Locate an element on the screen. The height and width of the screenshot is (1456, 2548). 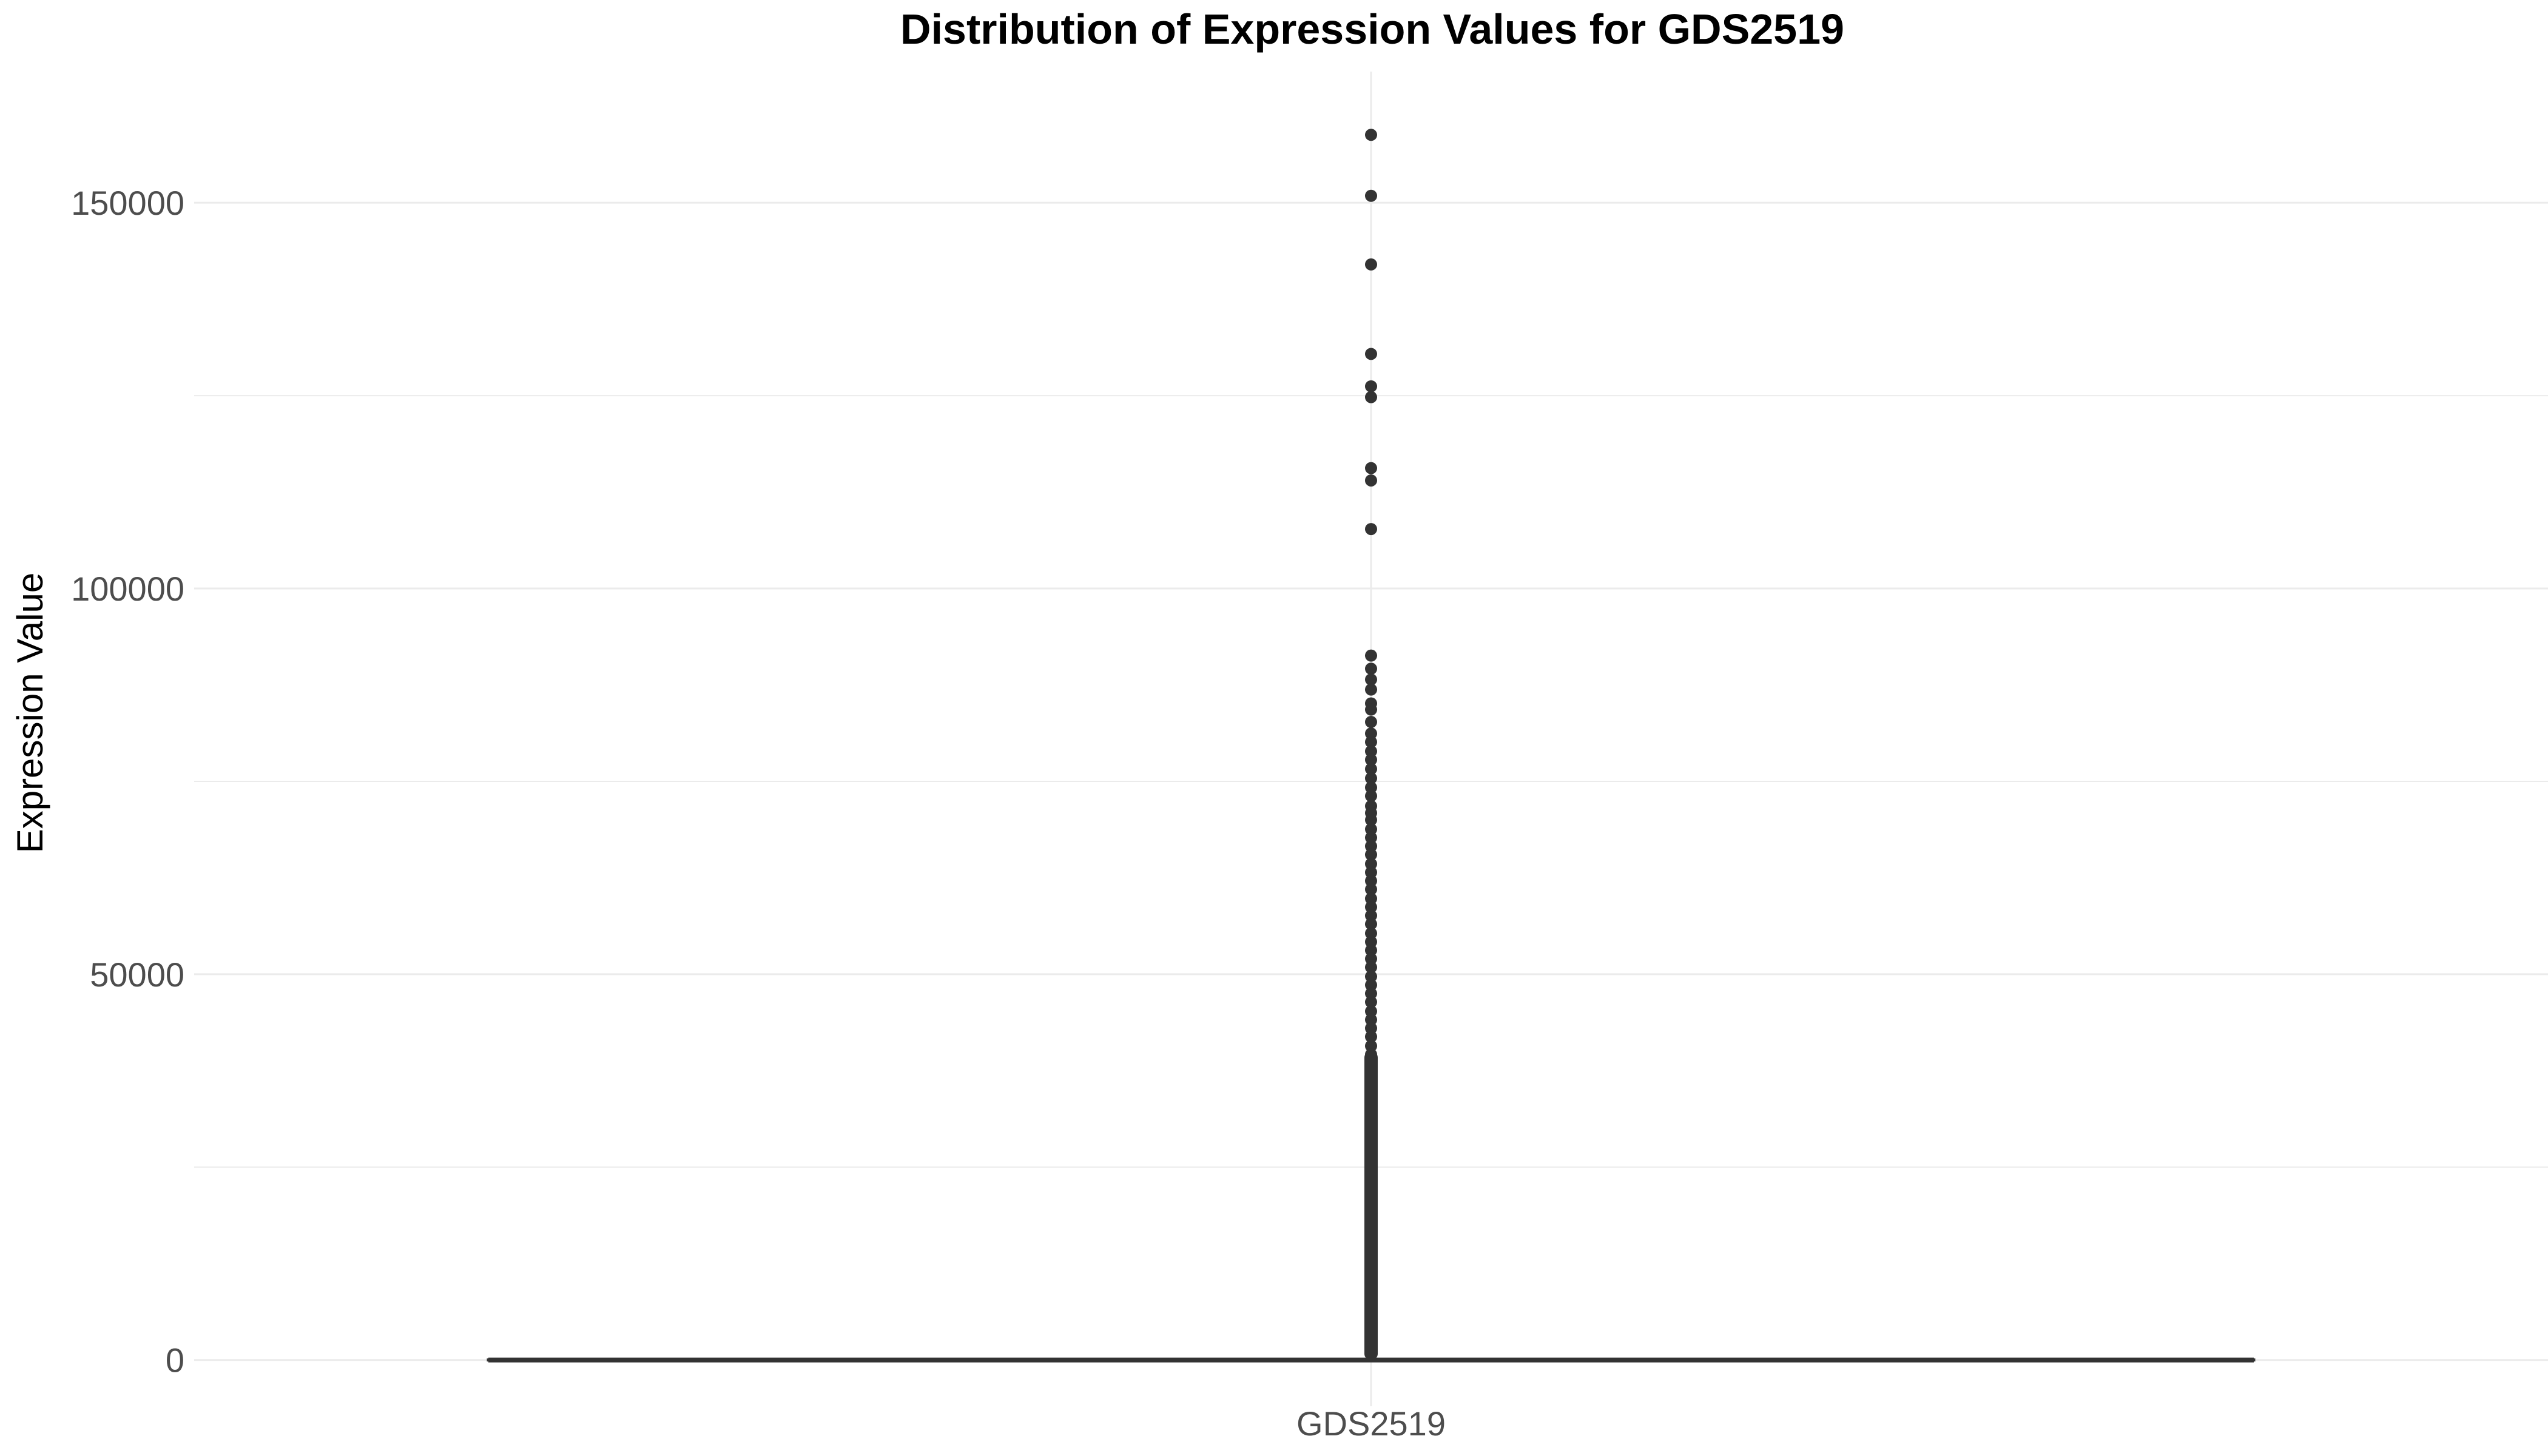
y-tick-label: 50000 is located at coordinates (137, 975).